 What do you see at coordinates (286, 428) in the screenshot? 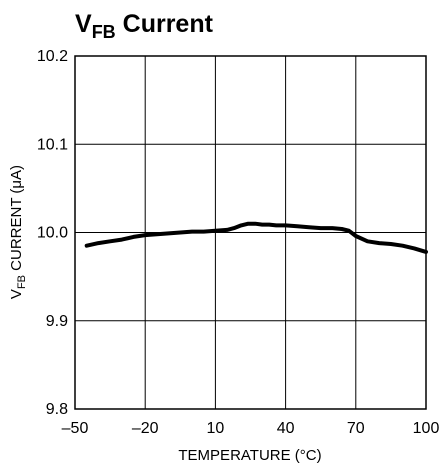
I see `x-tick-label: 40` at bounding box center [286, 428].